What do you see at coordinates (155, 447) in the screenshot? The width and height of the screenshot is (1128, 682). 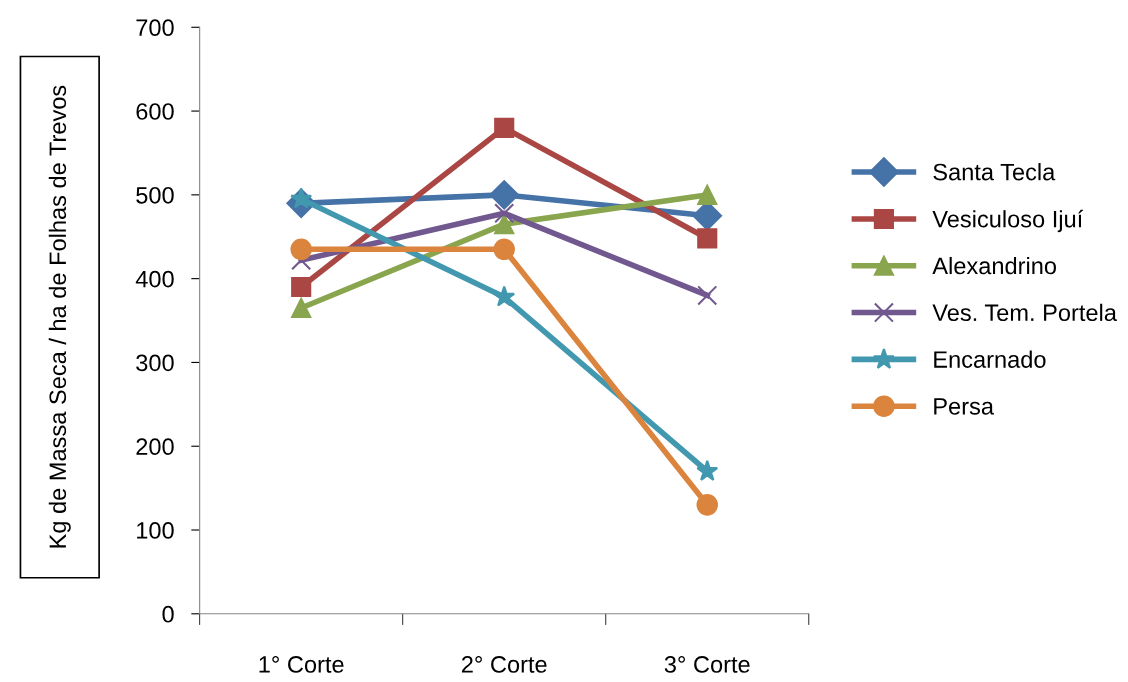 I see `y-tick-label: 200` at bounding box center [155, 447].